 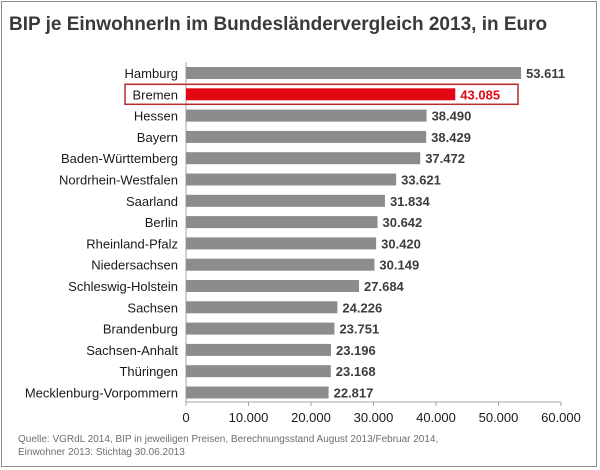 I want to click on category-label: Brandenburg, so click(x=140, y=329).